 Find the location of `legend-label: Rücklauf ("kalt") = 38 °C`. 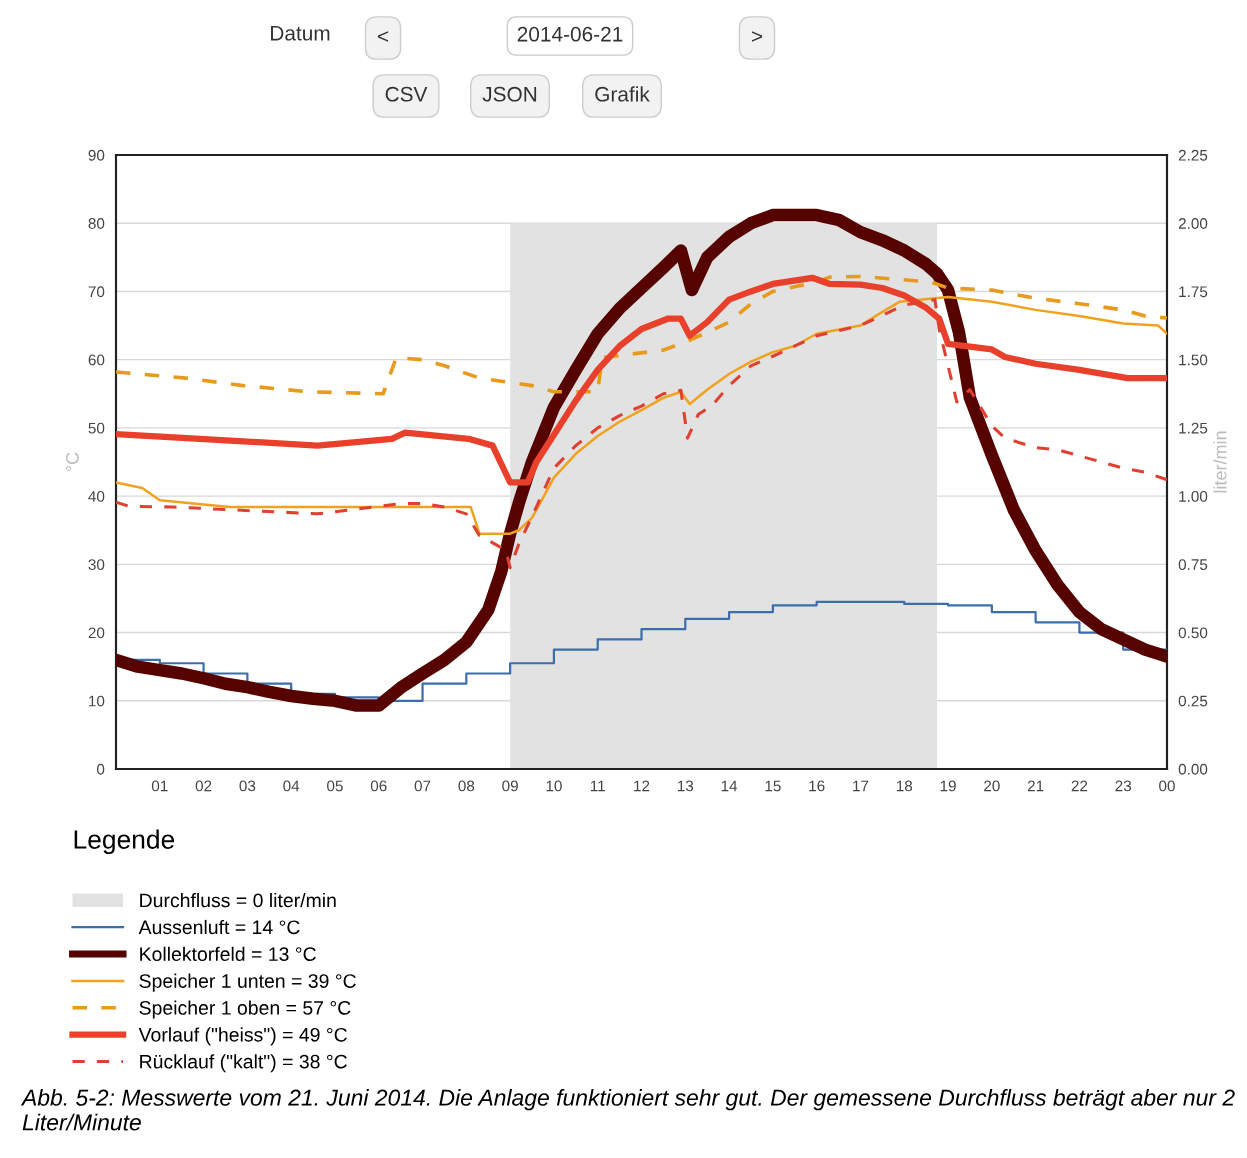

legend-label: Rücklauf ("kalt") = 38 °C is located at coordinates (243, 1063).